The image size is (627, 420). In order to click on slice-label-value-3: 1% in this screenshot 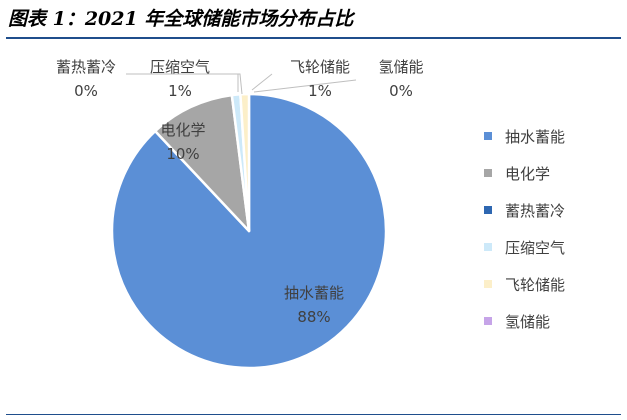, I will do `click(180, 91)`.